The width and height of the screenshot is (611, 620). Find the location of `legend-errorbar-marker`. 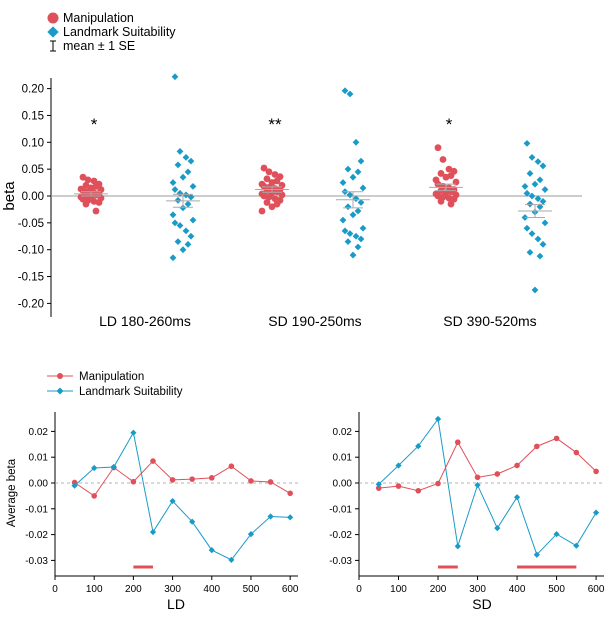

legend-errorbar-marker is located at coordinates (53, 46).